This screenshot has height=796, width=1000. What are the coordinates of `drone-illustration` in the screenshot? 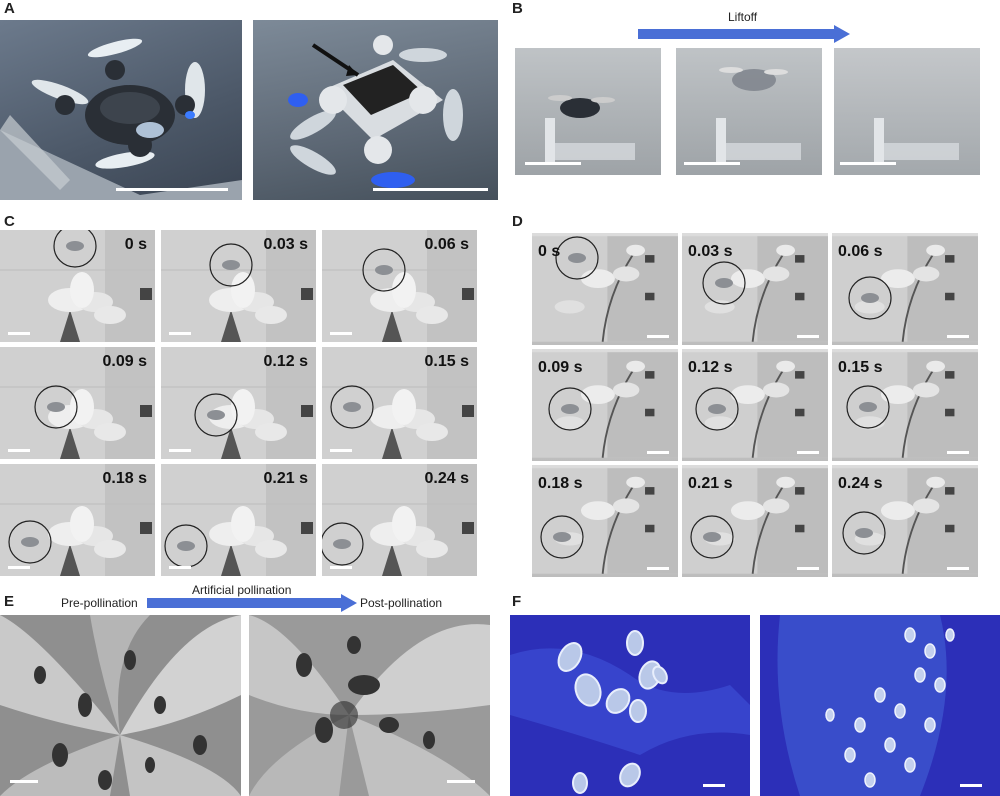 It's located at (121, 119).